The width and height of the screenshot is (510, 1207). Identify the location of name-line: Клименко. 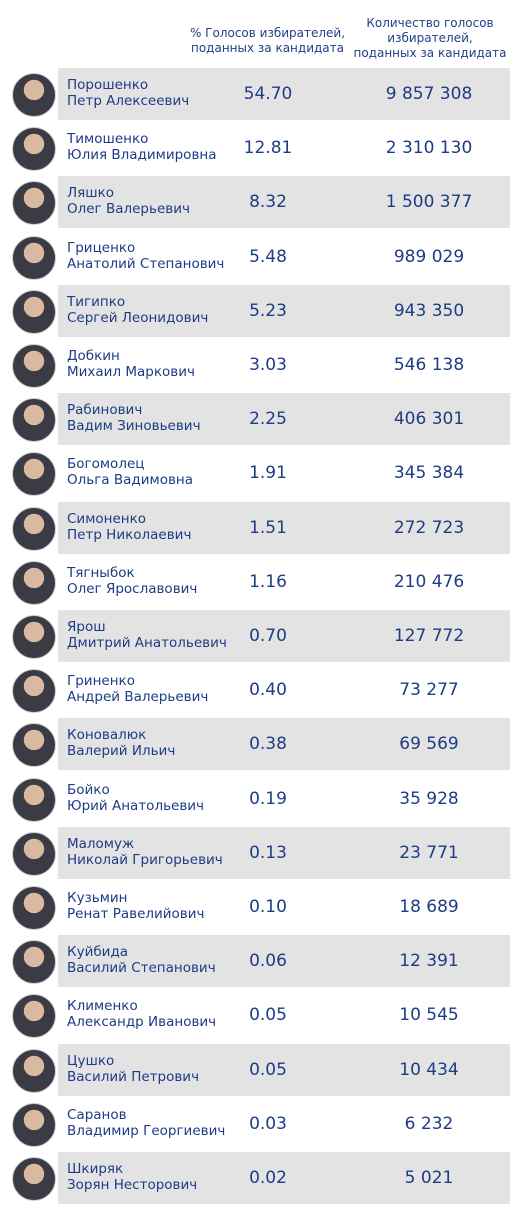
(102, 1006).